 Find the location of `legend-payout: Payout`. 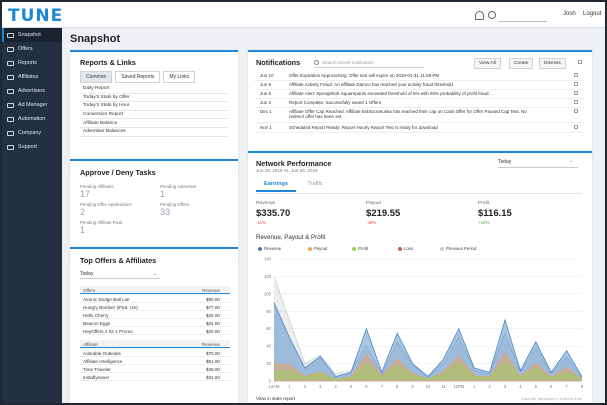

legend-payout: Payout is located at coordinates (317, 248).